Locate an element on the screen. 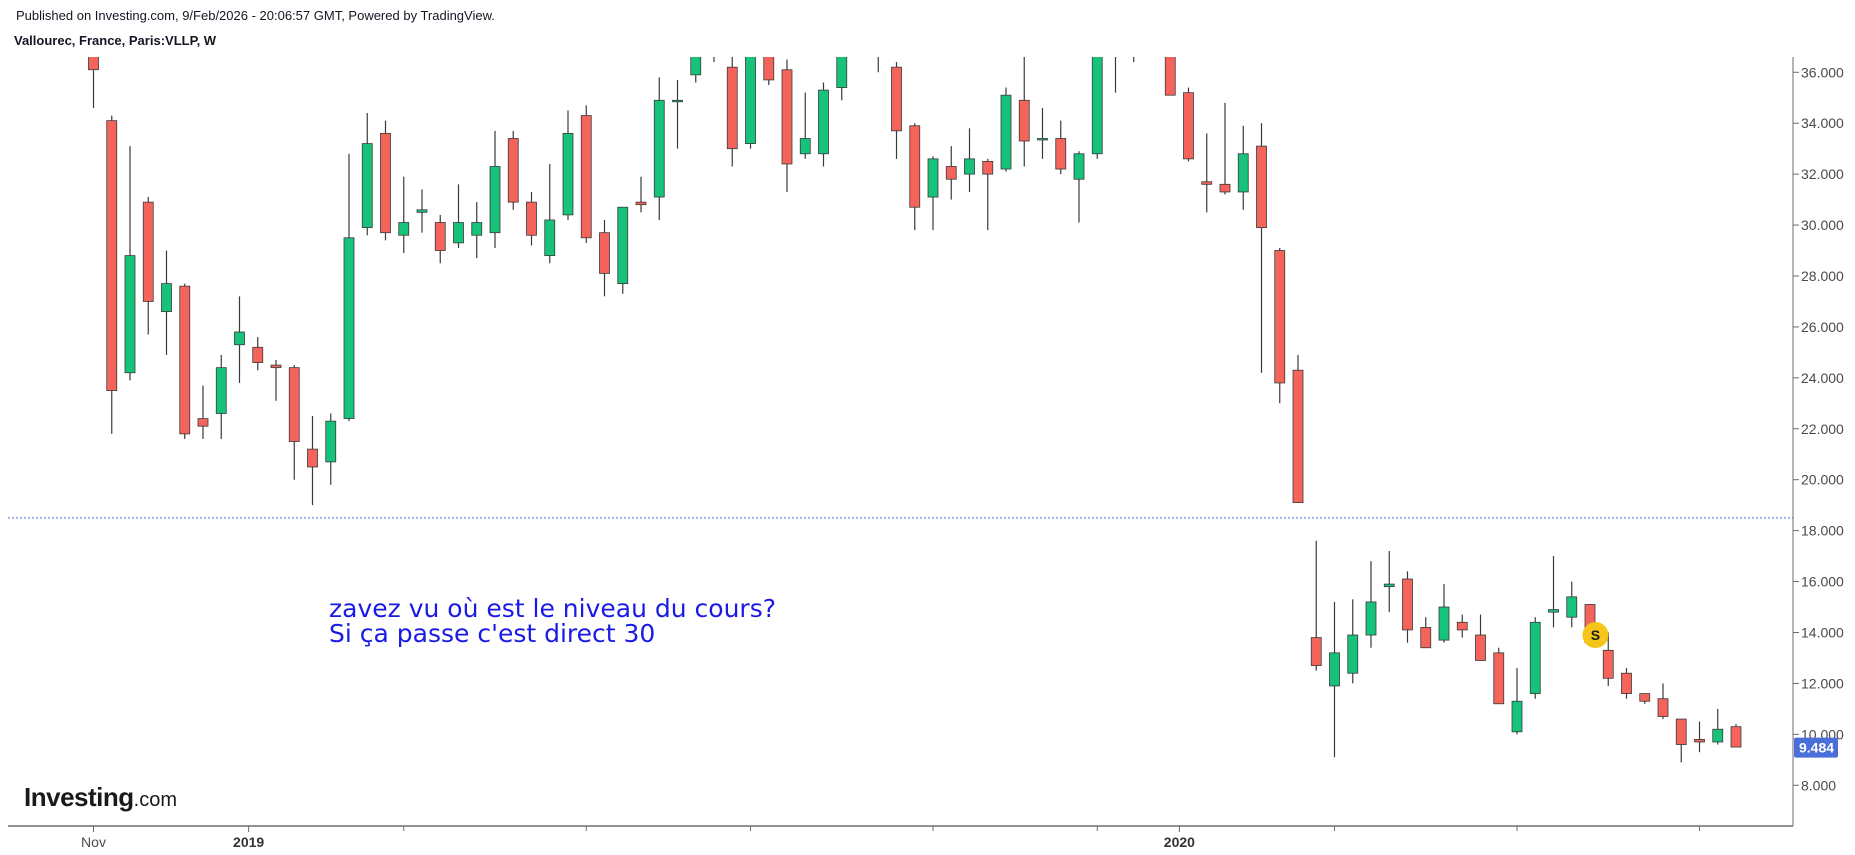  y-tick-label: 36.000 is located at coordinates (1822, 72).